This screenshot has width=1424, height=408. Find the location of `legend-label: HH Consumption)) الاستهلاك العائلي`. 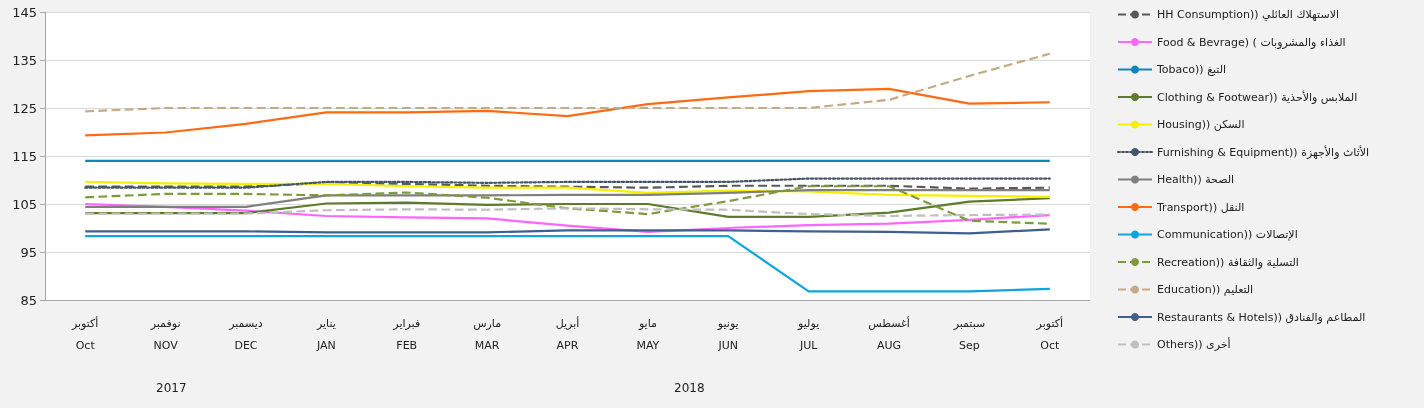

legend-label: HH Consumption)) الاستهلاك العائلي is located at coordinates (1248, 14).